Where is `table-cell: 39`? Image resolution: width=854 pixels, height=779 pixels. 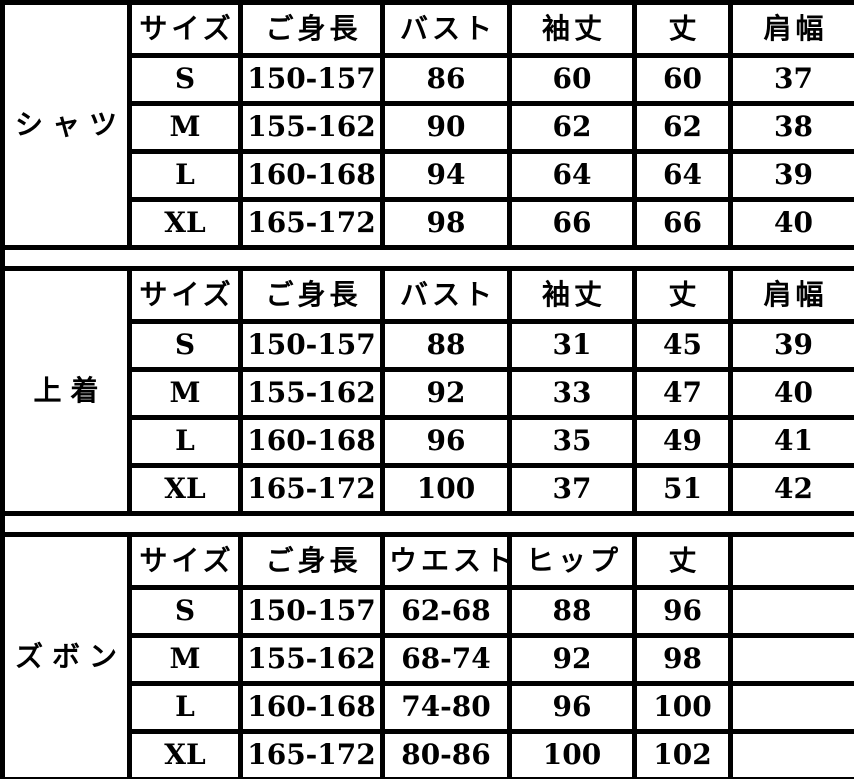 table-cell: 39 is located at coordinates (791, 345).